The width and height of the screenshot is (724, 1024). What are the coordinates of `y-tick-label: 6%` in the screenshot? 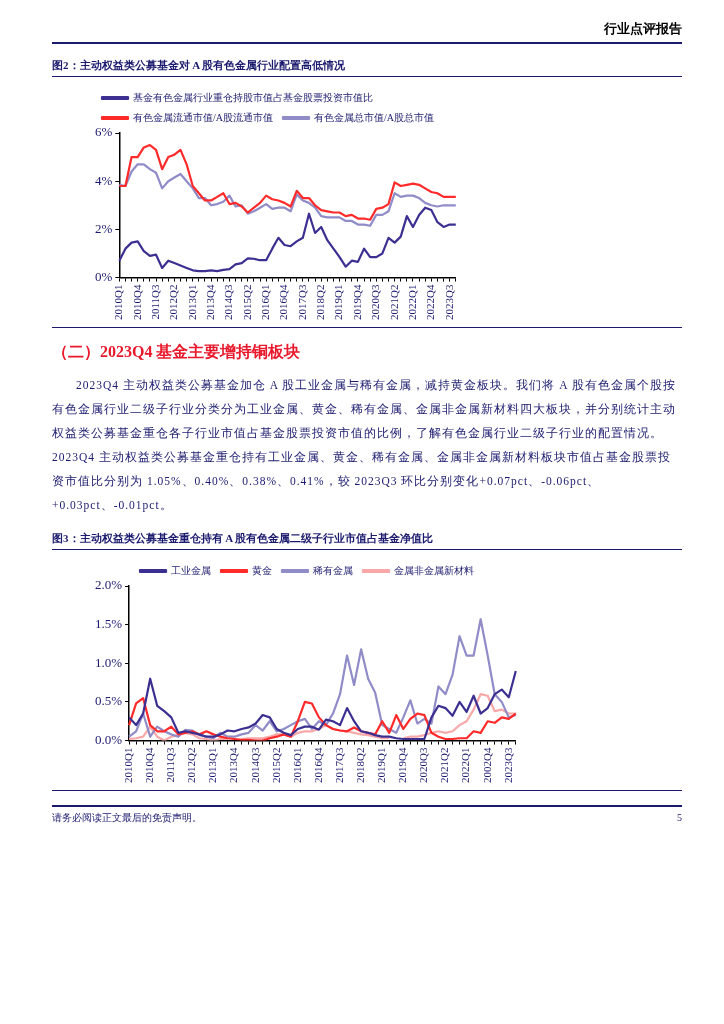 It's located at (103, 132).